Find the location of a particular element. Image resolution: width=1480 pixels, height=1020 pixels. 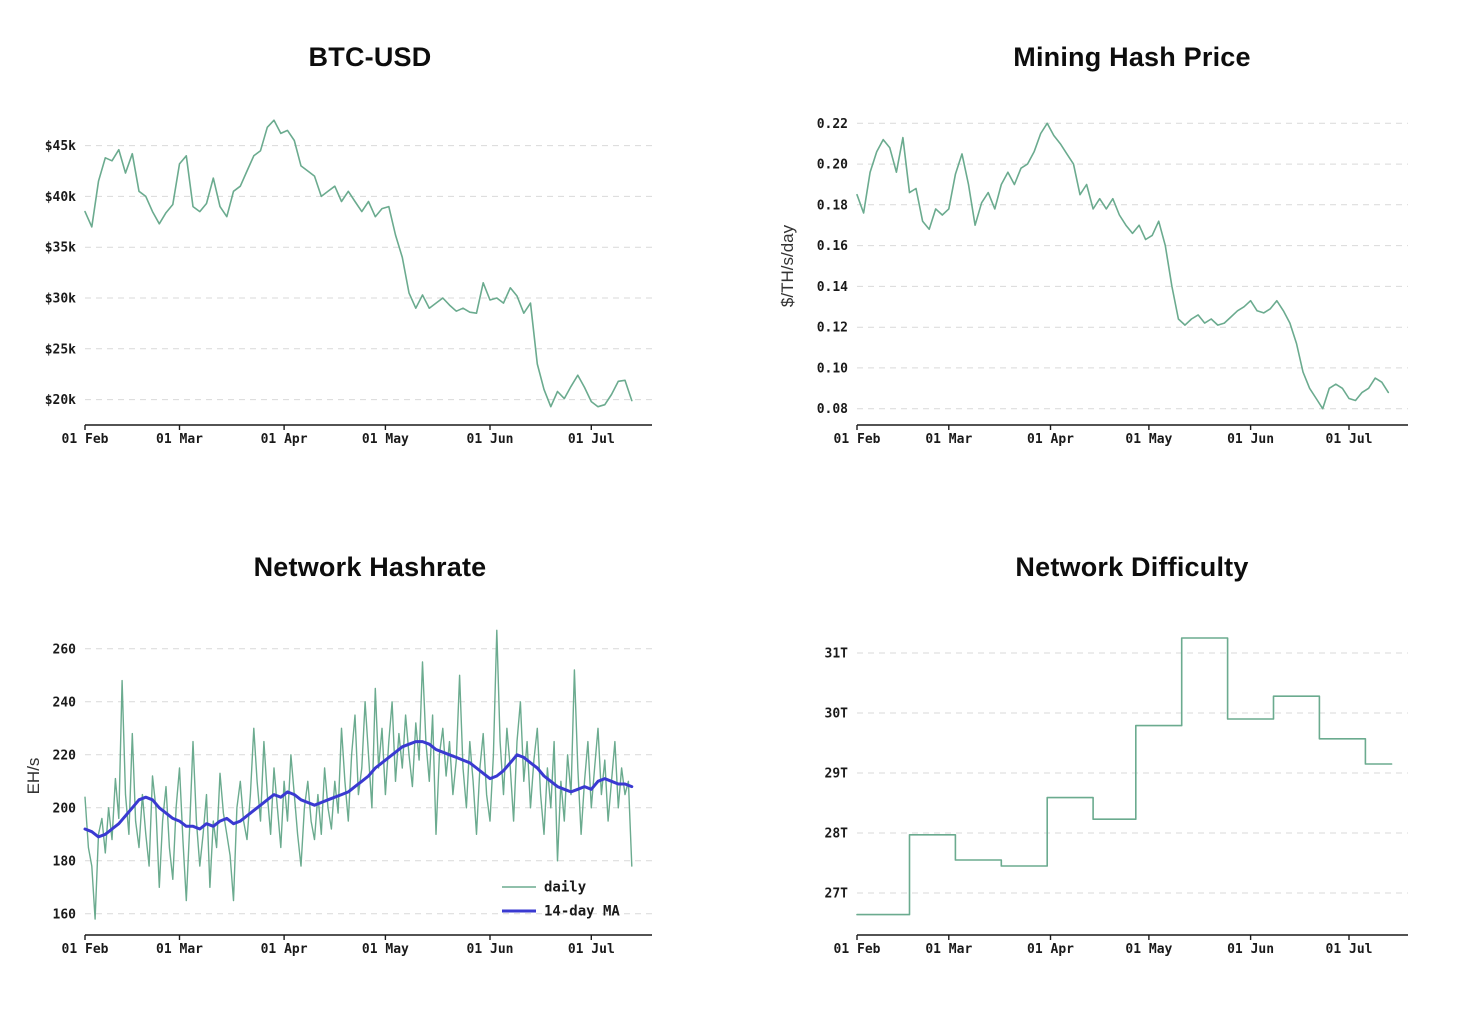

y-axis-label: $/TH/s/day is located at coordinates (787, 265).